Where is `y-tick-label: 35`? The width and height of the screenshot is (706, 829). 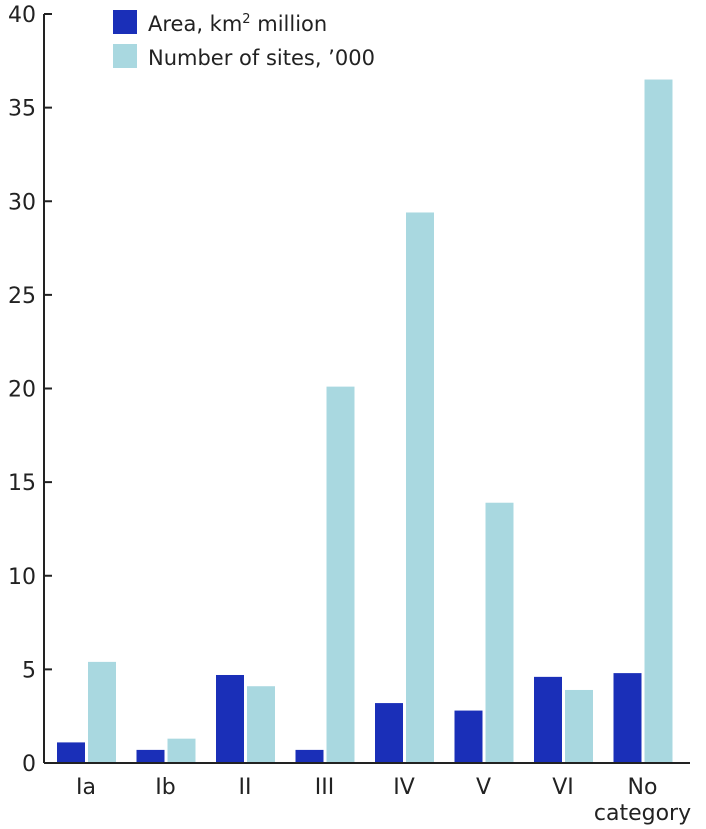
y-tick-label: 35 is located at coordinates (22, 109).